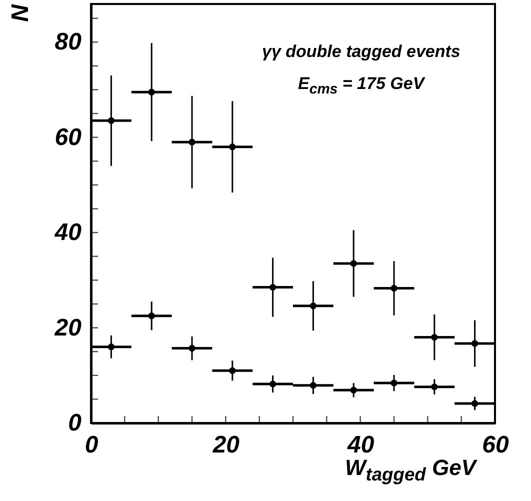 The height and width of the screenshot is (501, 531). Describe the element at coordinates (20, 13) in the screenshot. I see `y-axis-title: N` at that location.